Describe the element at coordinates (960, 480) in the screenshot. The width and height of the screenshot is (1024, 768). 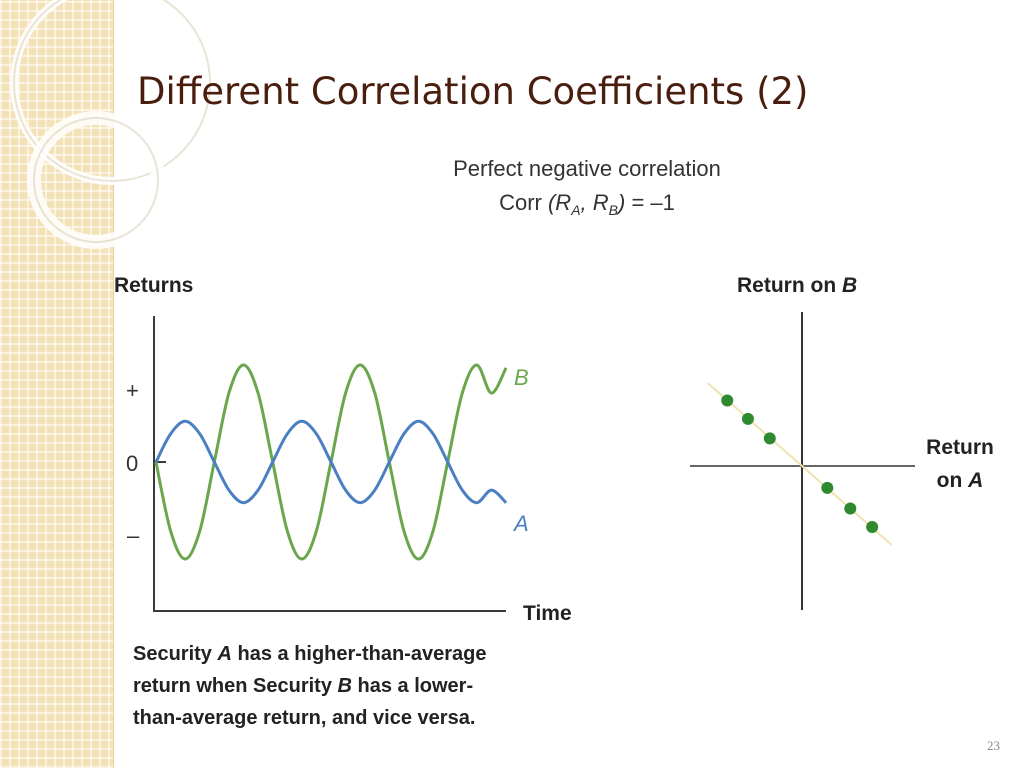
I see `scatter-x-axis-label-line2: on A` at that location.